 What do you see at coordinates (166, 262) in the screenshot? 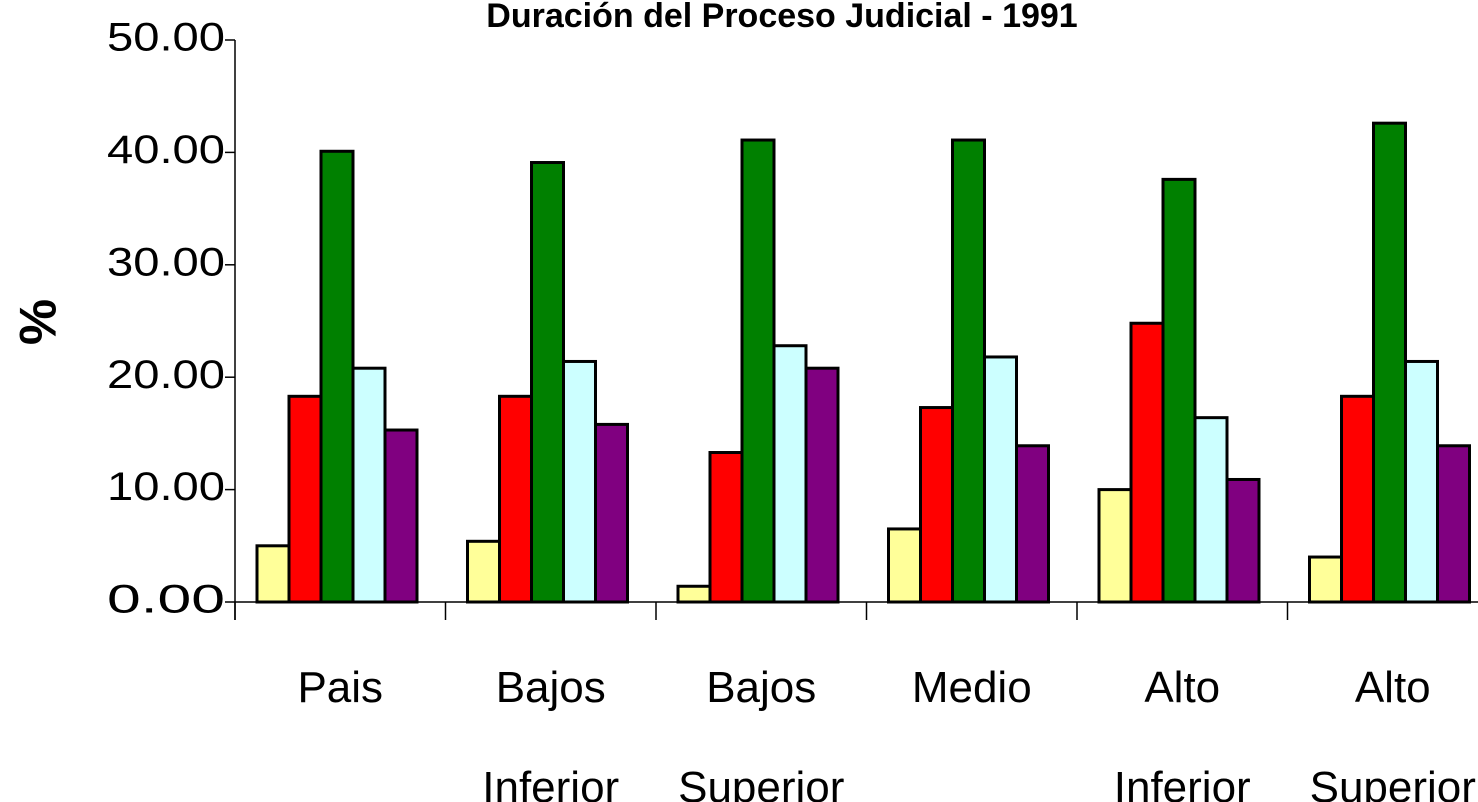
I see `y-tick-label: 30.00` at bounding box center [166, 262].